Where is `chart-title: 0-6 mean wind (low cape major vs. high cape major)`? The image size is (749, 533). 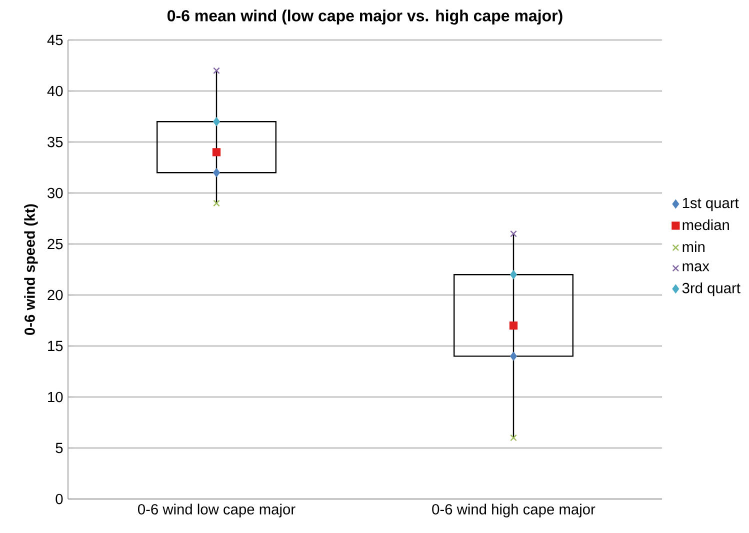 chart-title: 0-6 mean wind (low cape major vs. high cape major) is located at coordinates (365, 17).